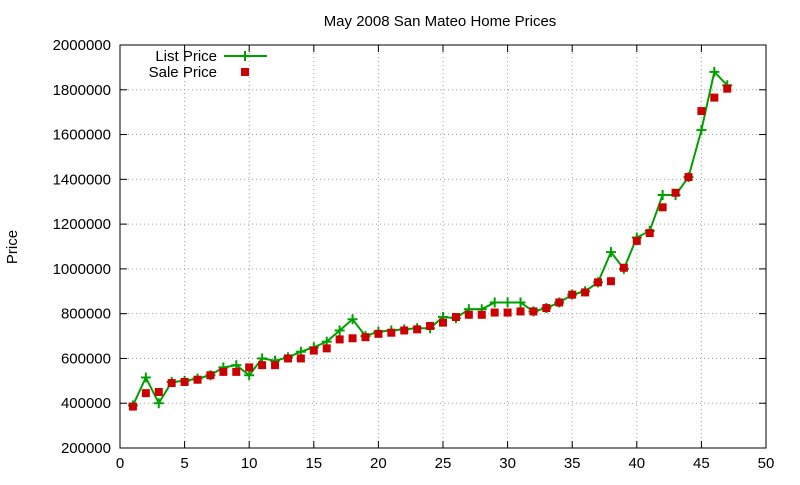 The image size is (800, 485). Describe the element at coordinates (82, 179) in the screenshot. I see `y-tick-label: 1400000` at that location.